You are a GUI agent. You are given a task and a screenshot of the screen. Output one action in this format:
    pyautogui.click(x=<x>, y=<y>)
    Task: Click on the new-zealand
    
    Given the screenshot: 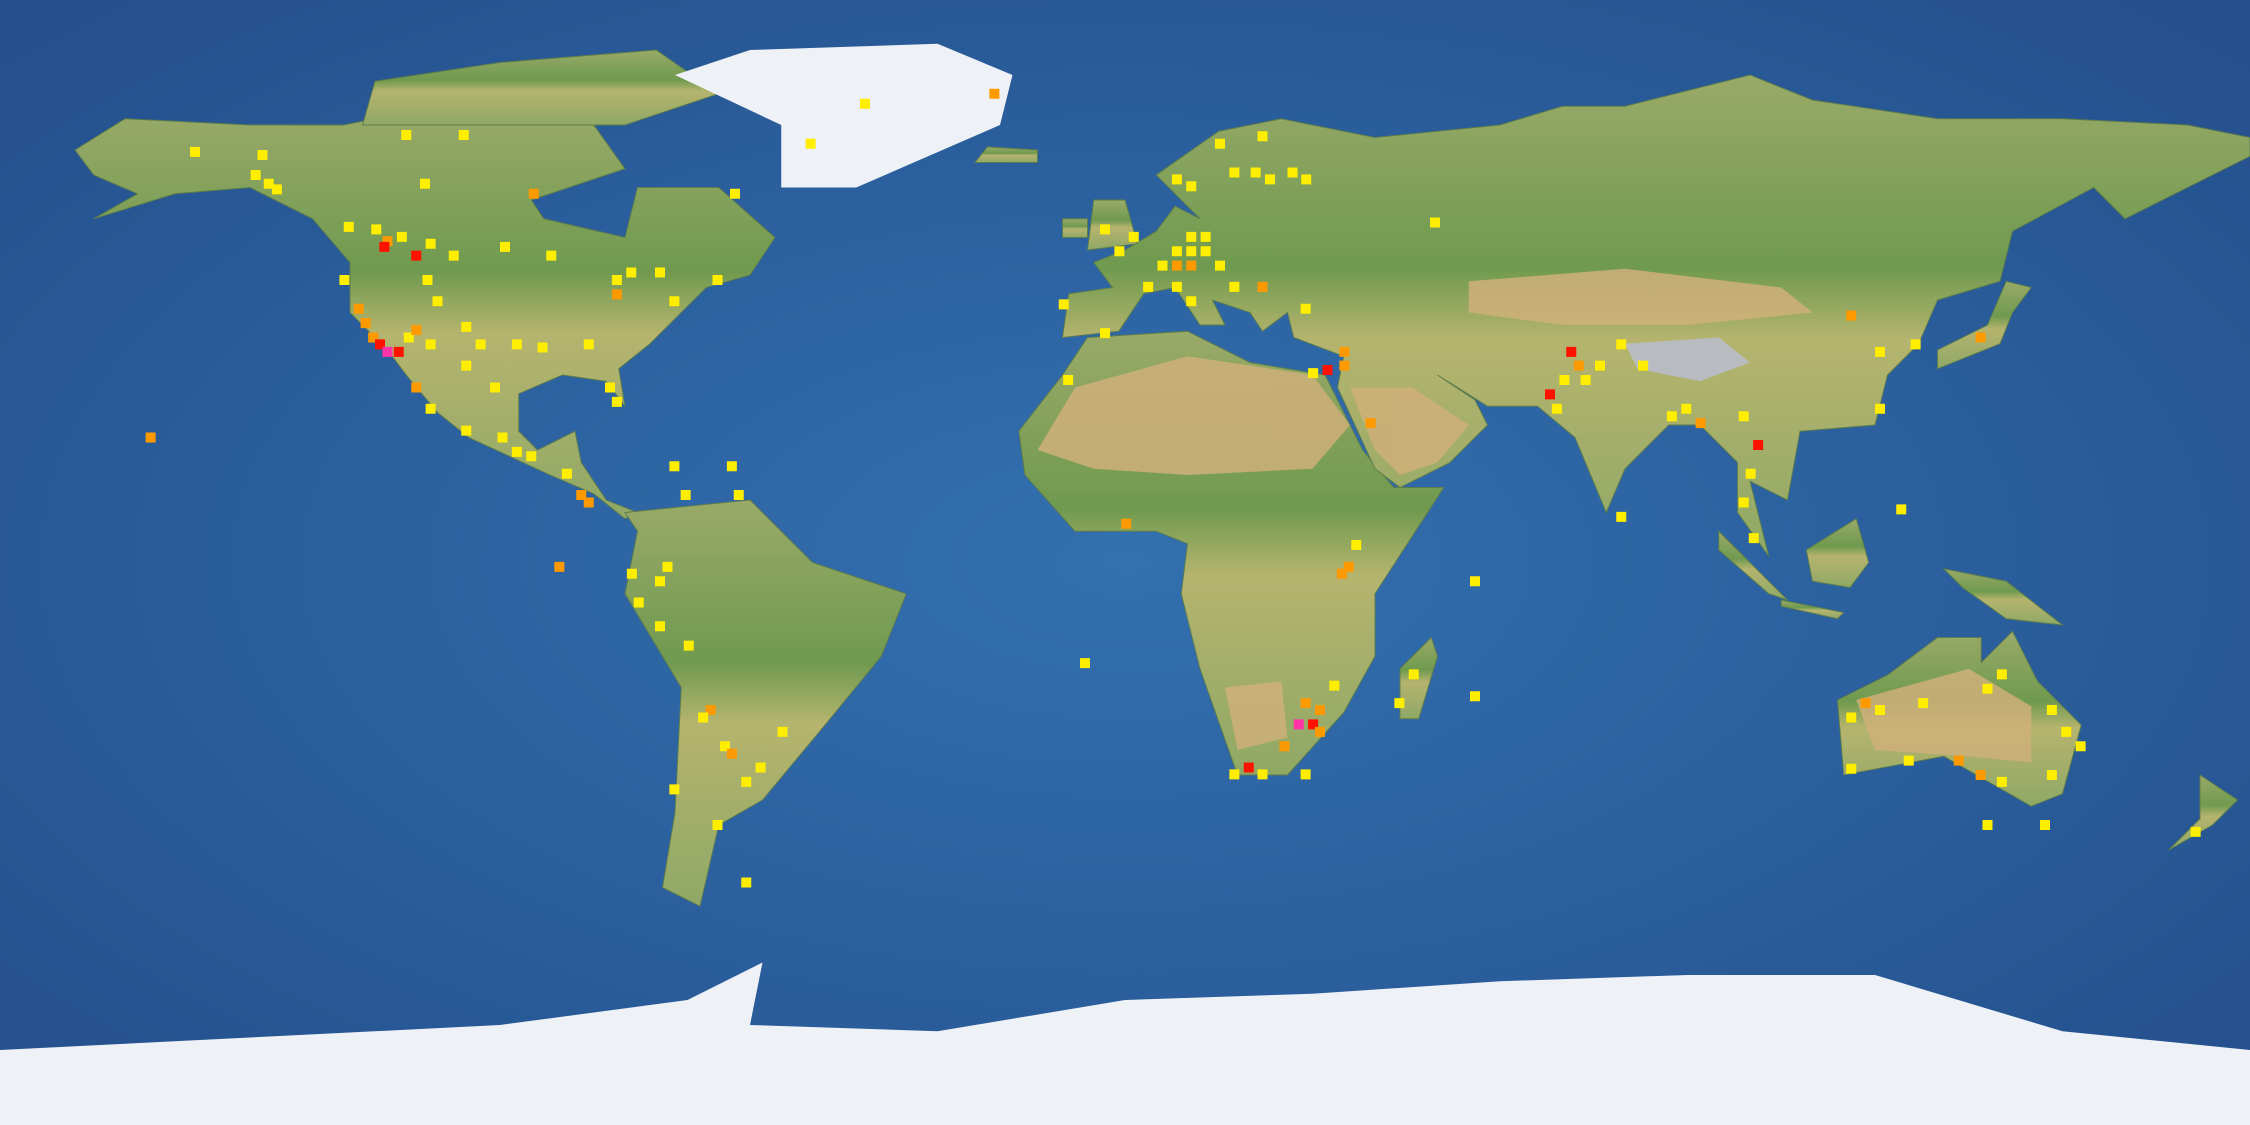 What is the action you would take?
    pyautogui.click(x=2203, y=812)
    